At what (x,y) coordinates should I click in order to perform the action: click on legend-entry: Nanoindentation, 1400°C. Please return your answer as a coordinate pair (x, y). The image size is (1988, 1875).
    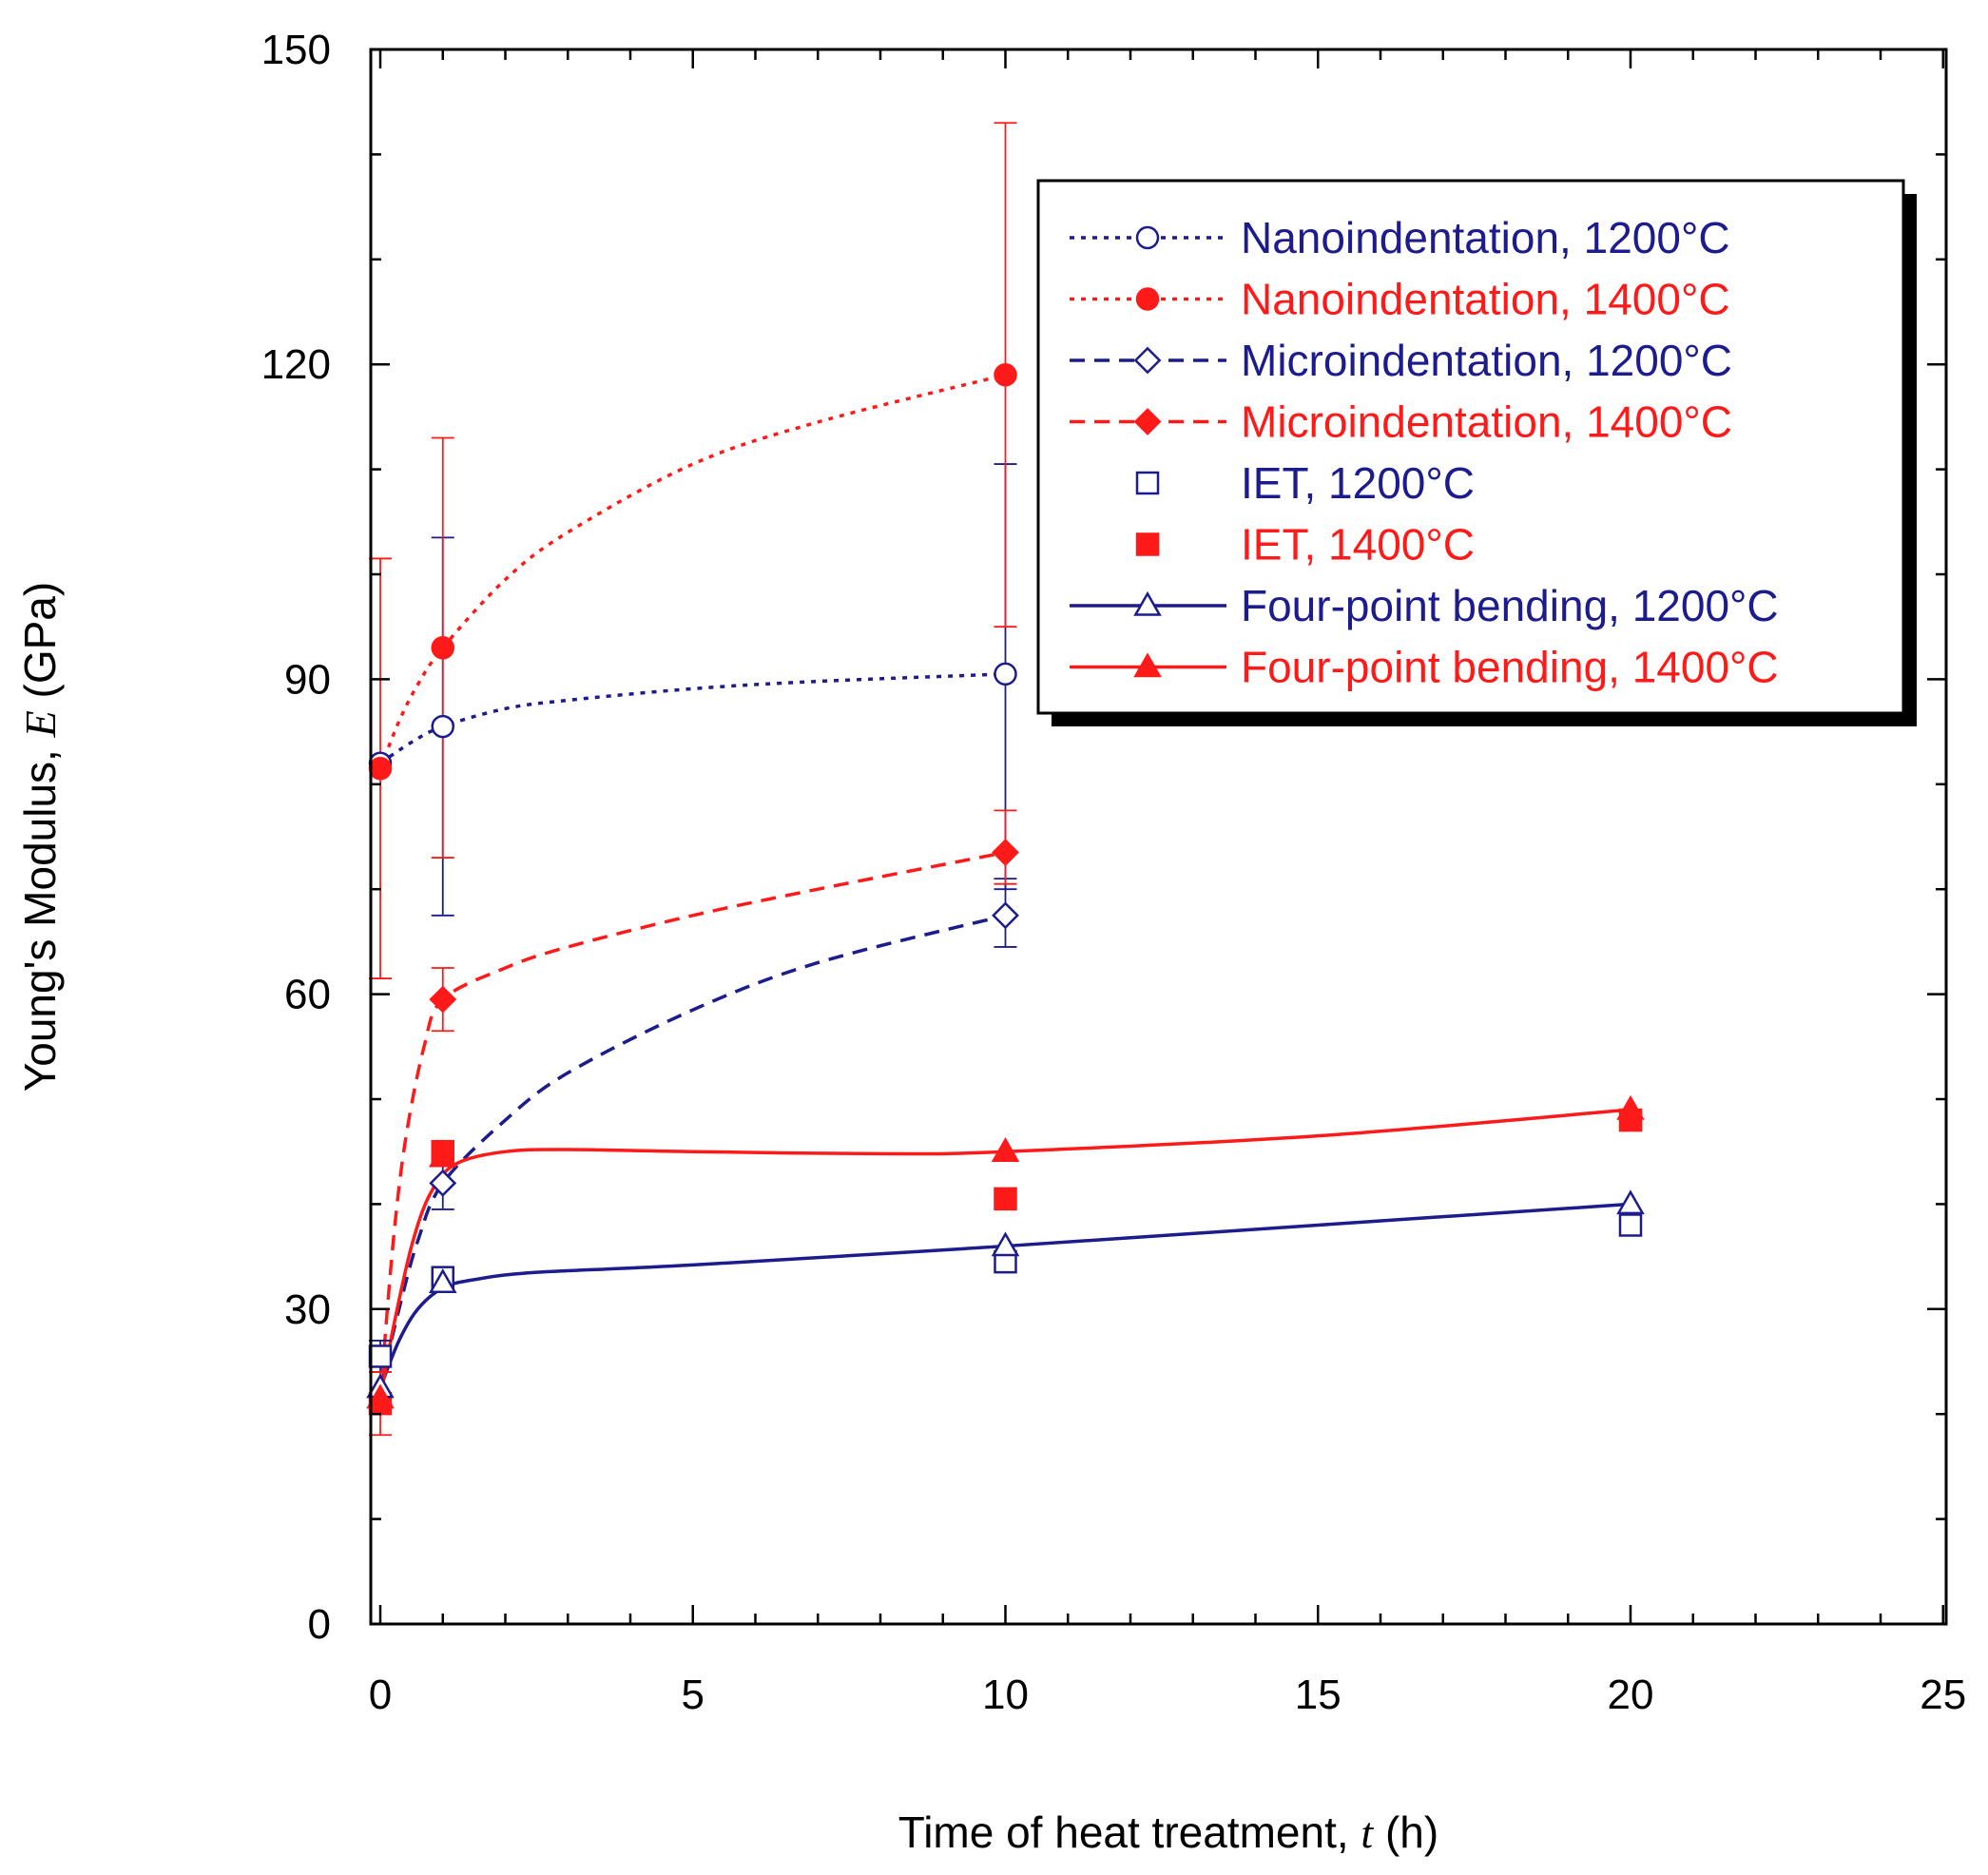
    Looking at the image, I should click on (1400, 299).